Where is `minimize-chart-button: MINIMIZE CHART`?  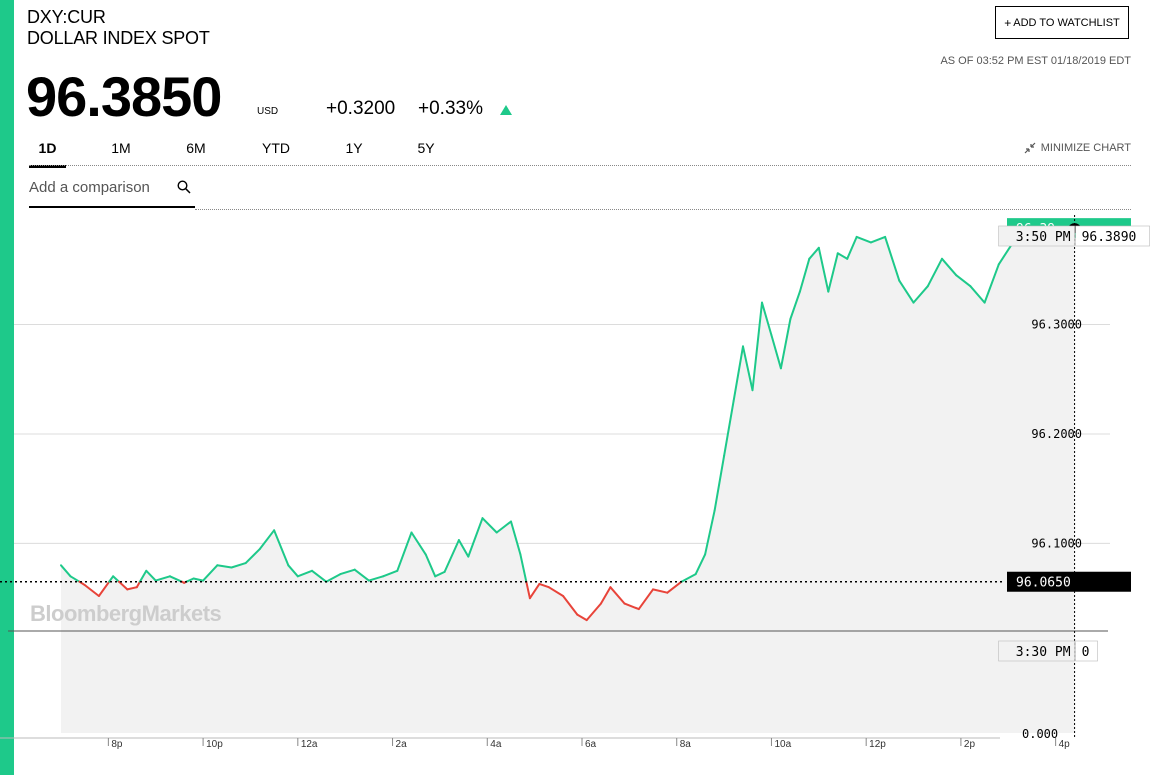
minimize-chart-button: MINIMIZE CHART is located at coordinates (1077, 148).